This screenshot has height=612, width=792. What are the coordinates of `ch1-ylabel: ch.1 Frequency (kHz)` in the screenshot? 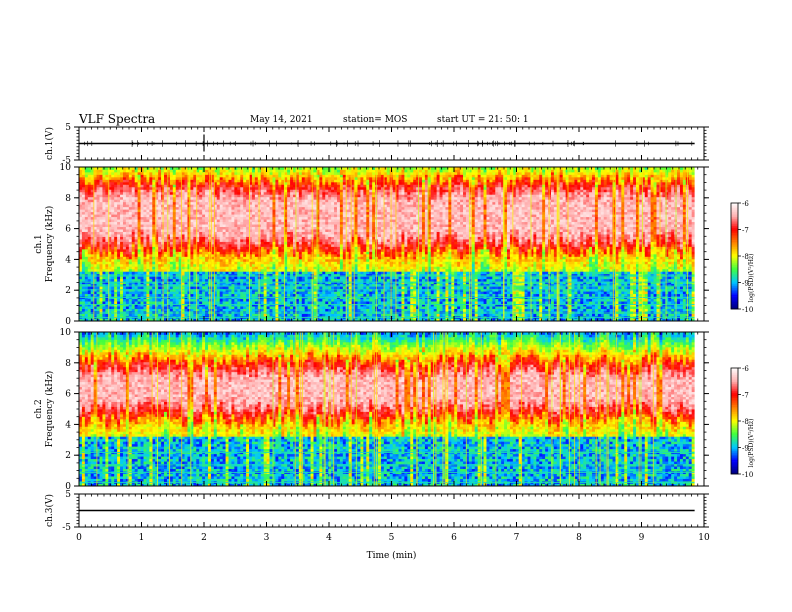 It's located at (44, 244).